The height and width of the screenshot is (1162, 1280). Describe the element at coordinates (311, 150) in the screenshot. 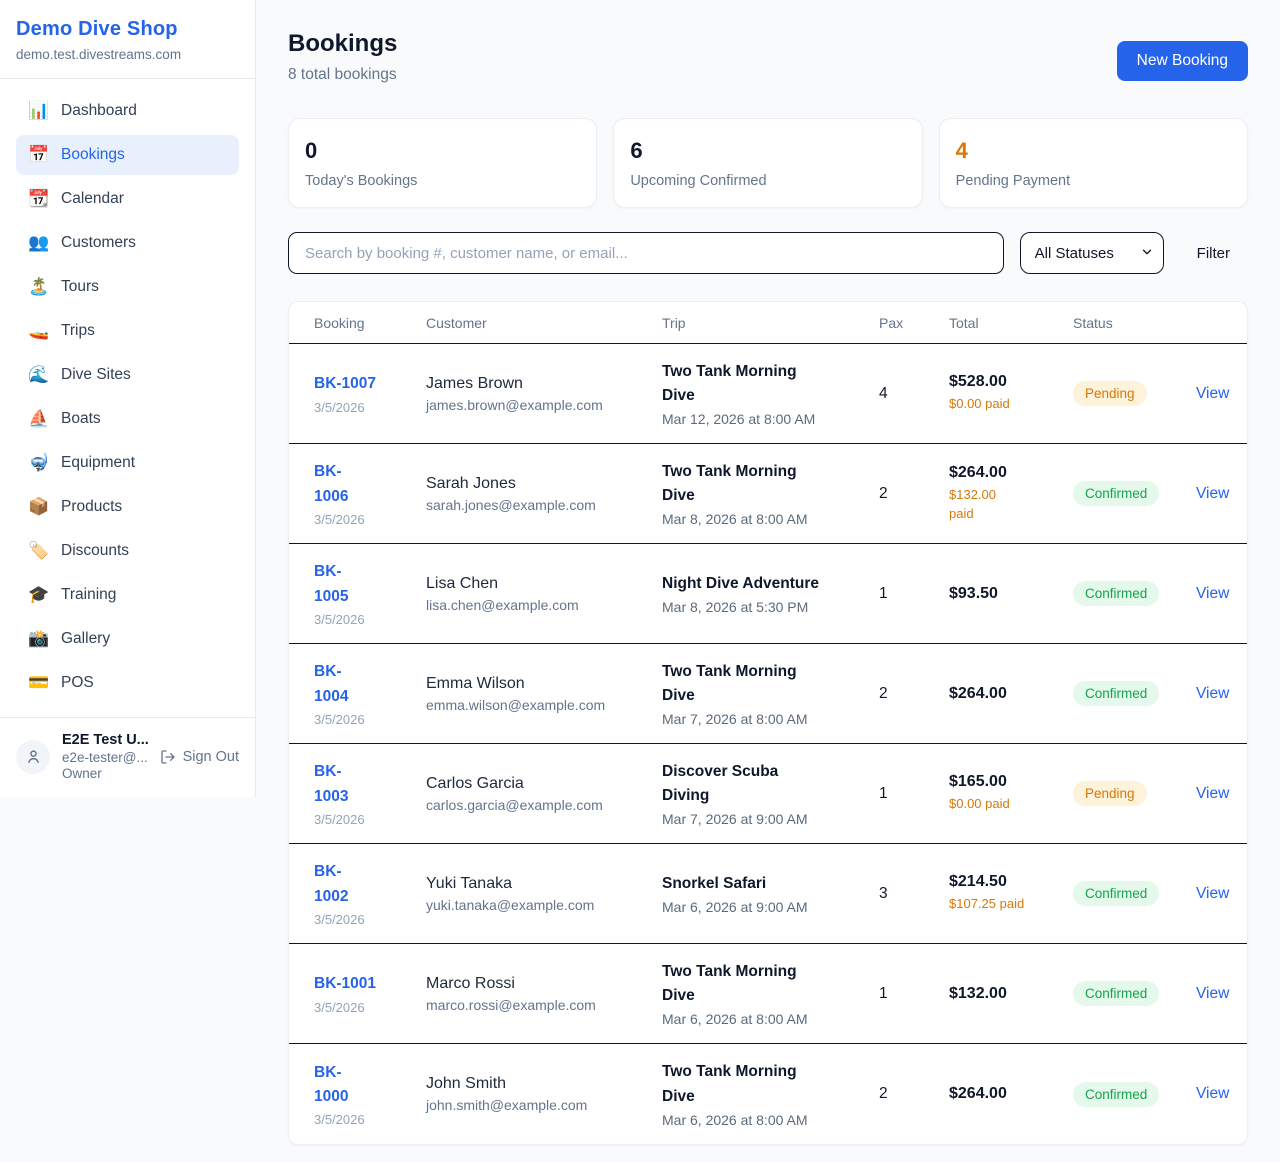

I see `stat-value: 0` at that location.